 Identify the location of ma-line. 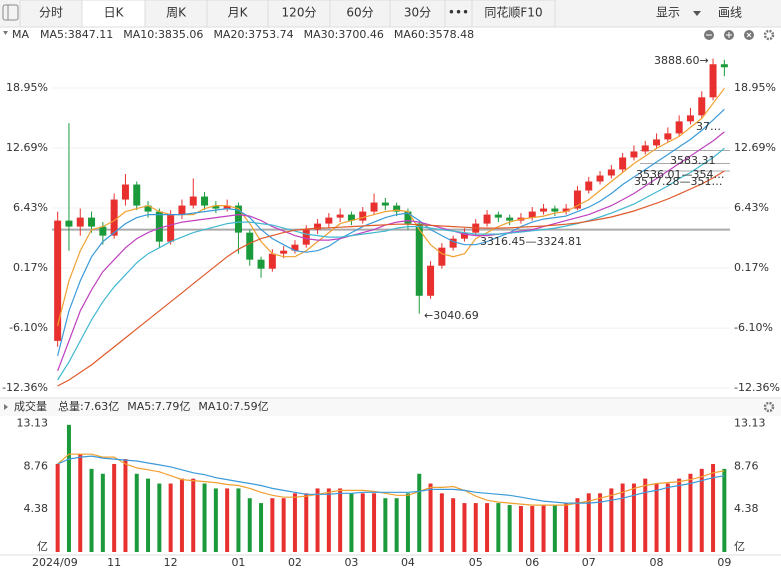
(391, 479).